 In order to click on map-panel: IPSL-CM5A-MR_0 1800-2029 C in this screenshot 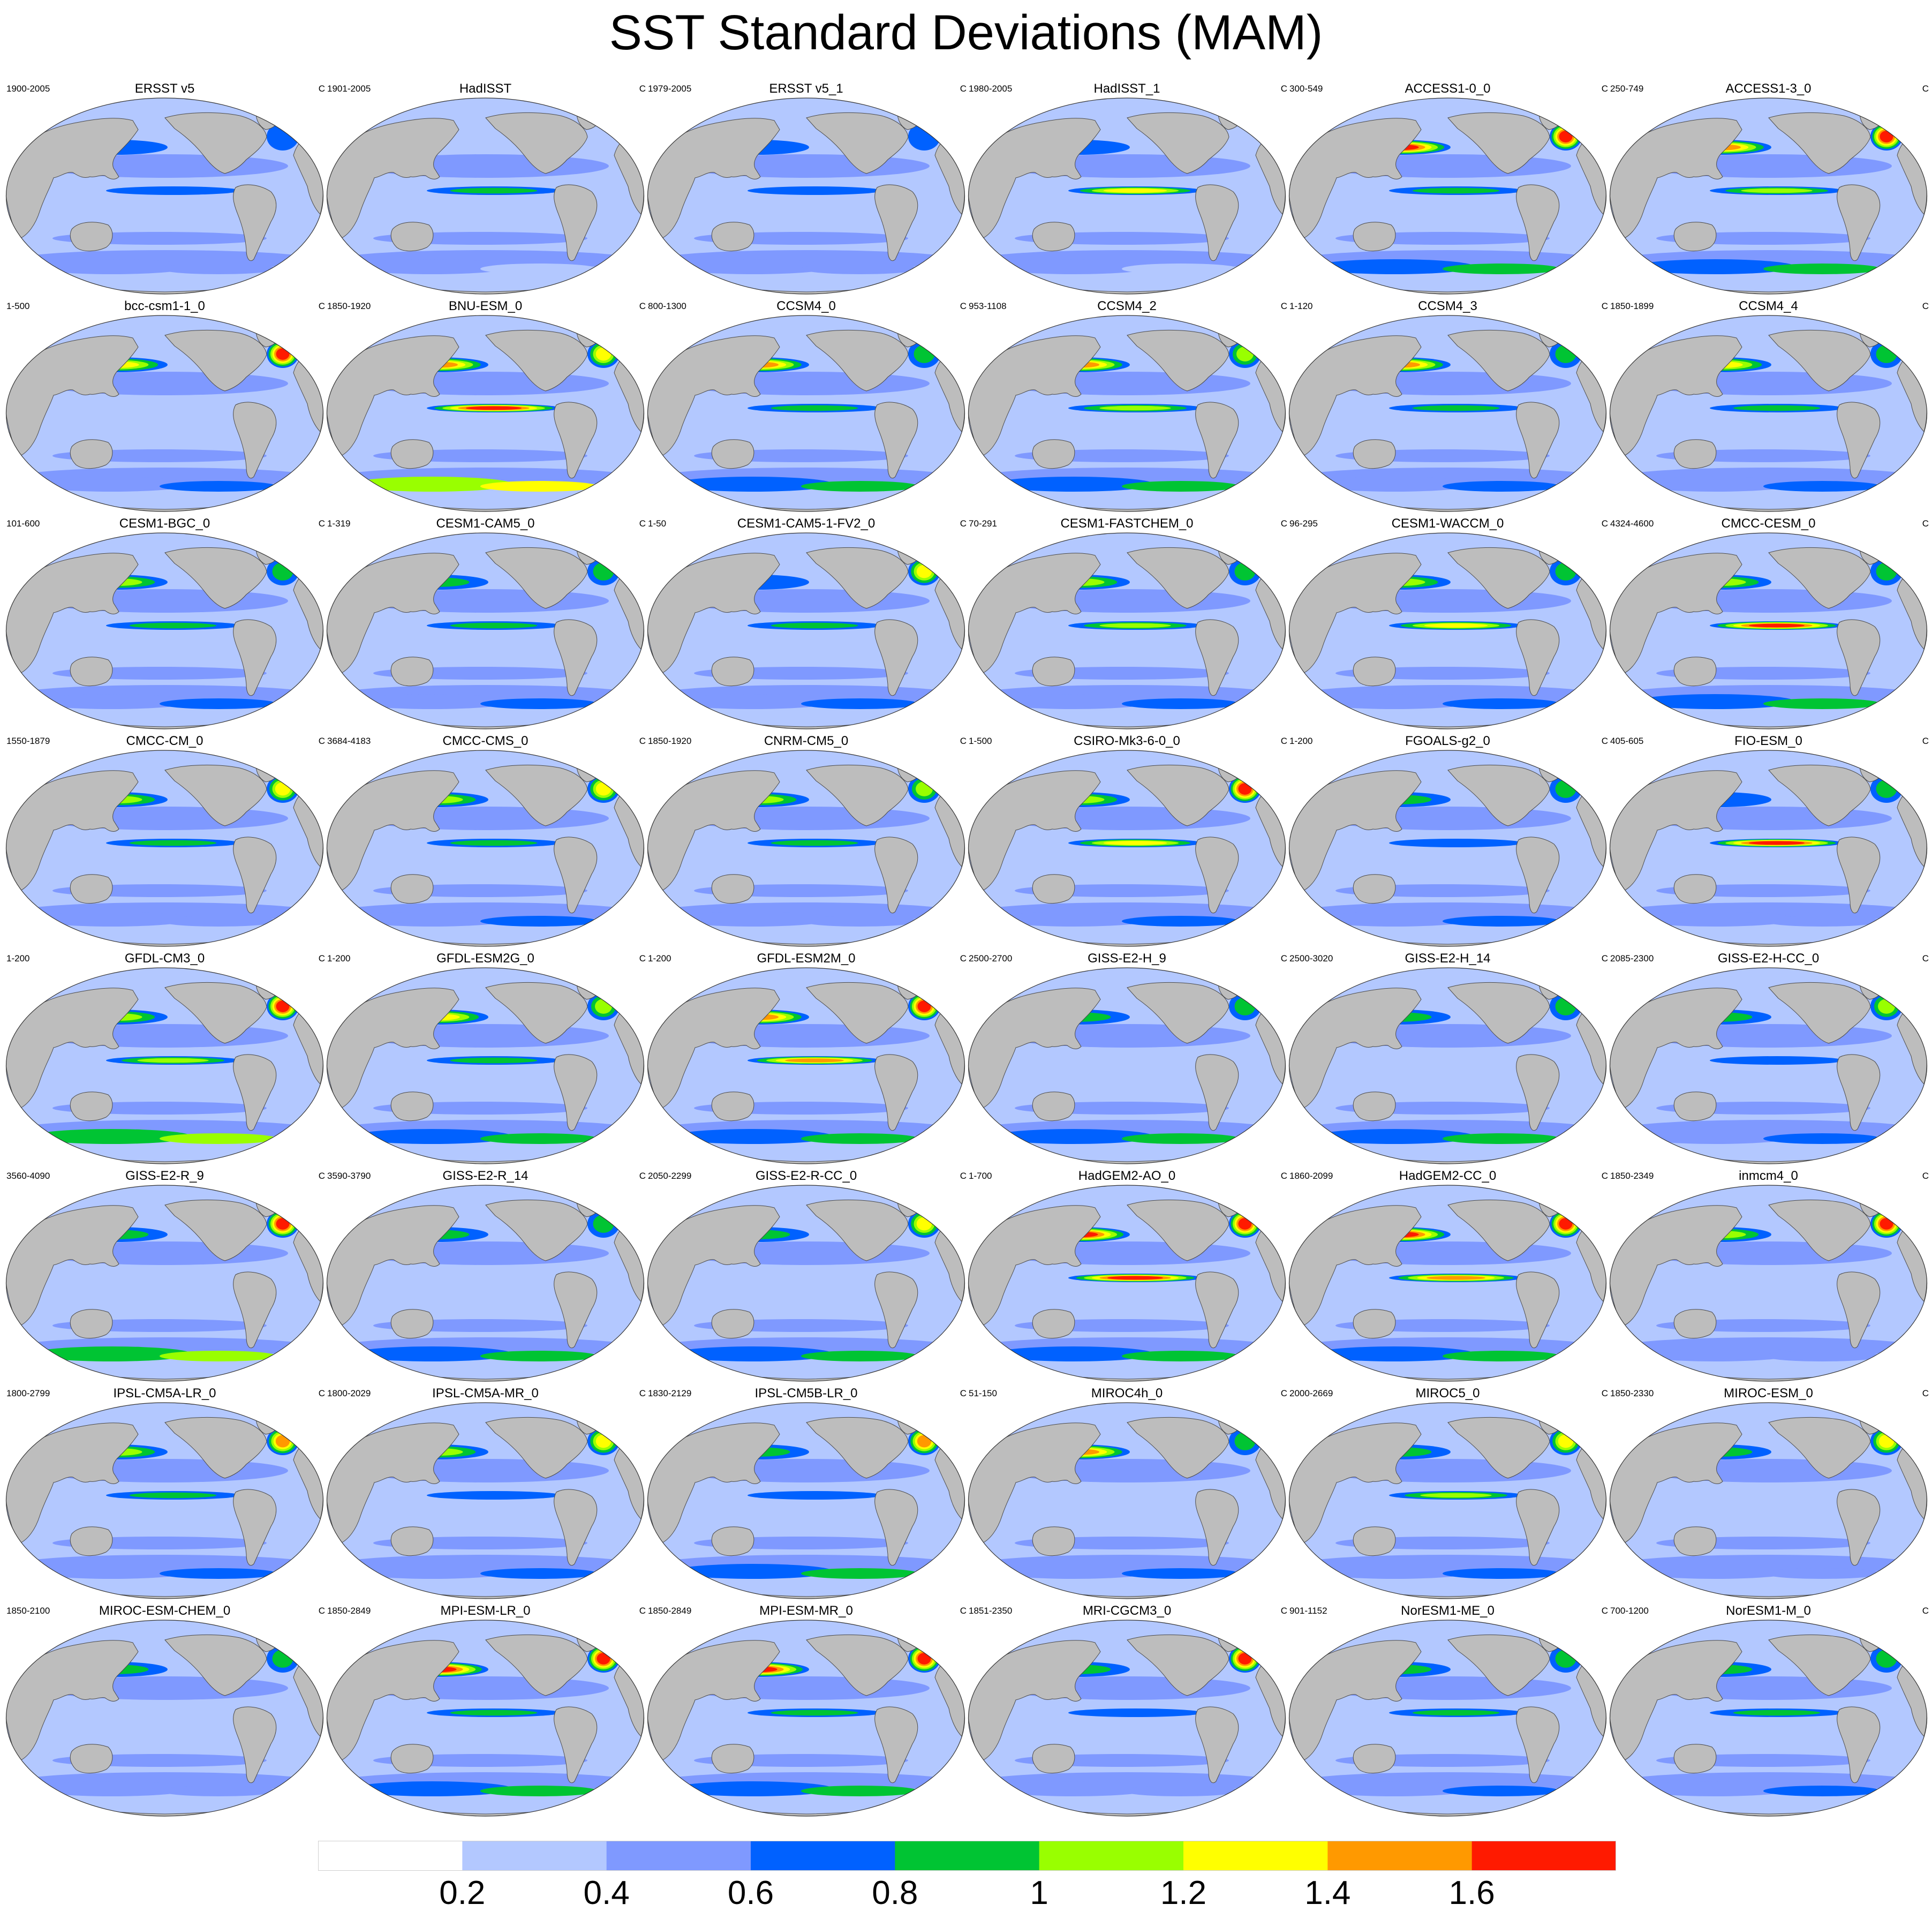, I will do `click(486, 1493)`.